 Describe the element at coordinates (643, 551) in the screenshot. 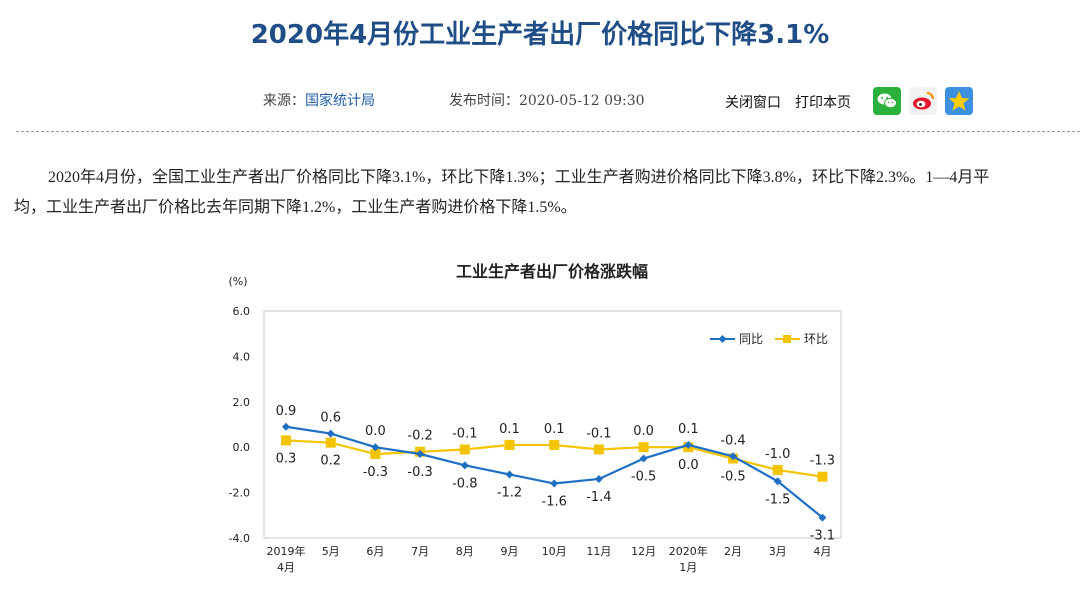

I see `x-tick-label: 12月` at that location.